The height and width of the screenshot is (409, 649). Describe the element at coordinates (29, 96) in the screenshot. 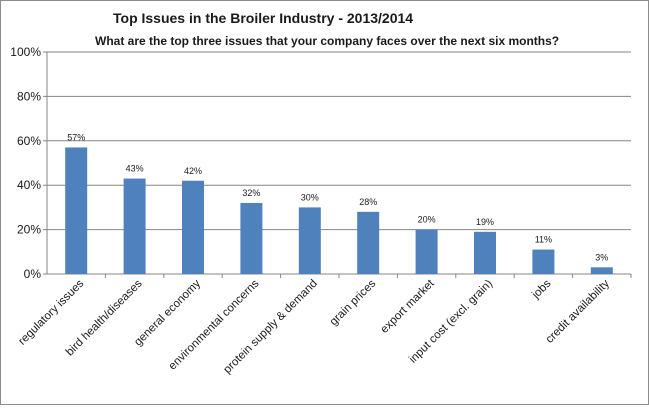

I see `y-tick-label: 80%` at that location.